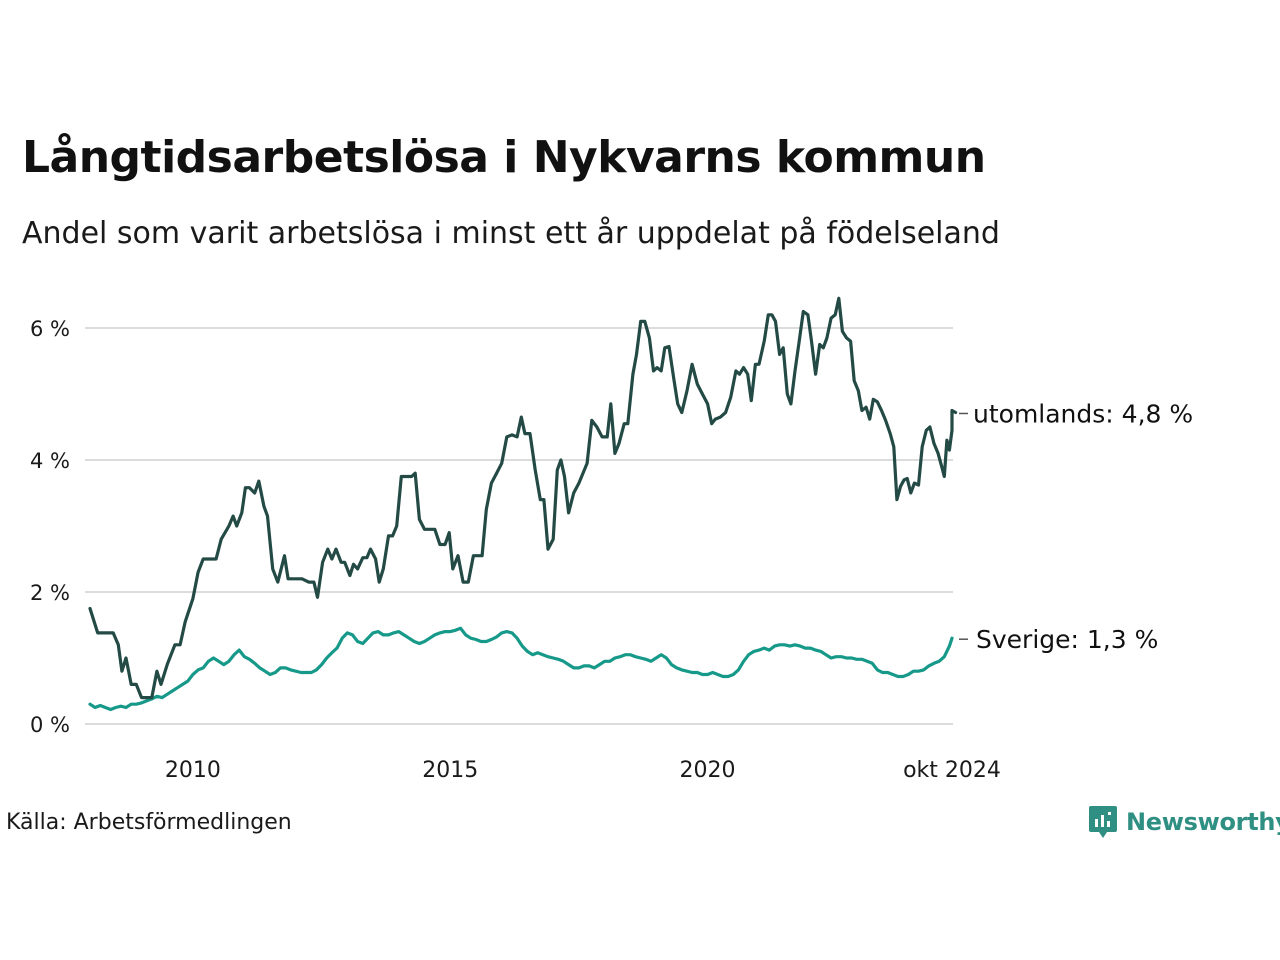  Describe the element at coordinates (193, 770) in the screenshot. I see `x-tick-label: 2010` at that location.